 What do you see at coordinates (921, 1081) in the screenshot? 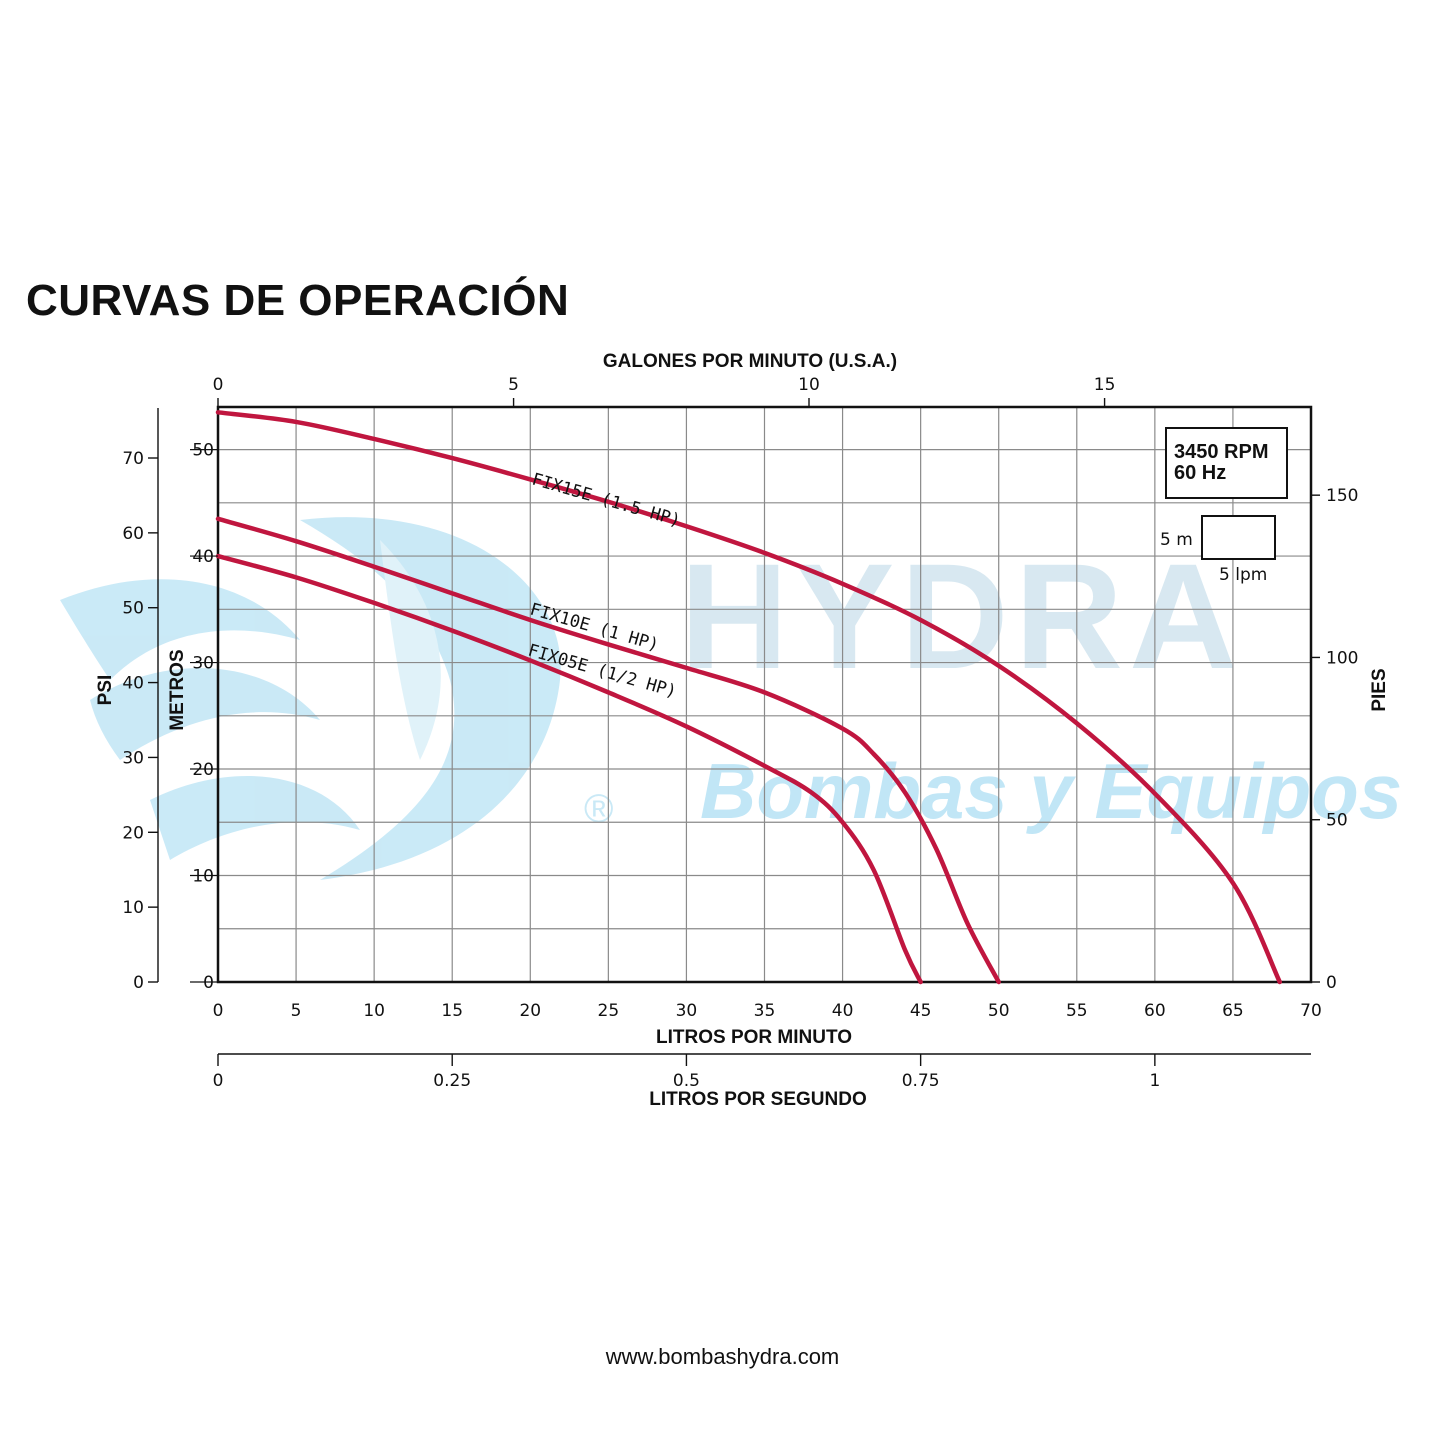
I see `bottom-axis-tick-label: 0.75` at bounding box center [921, 1081].